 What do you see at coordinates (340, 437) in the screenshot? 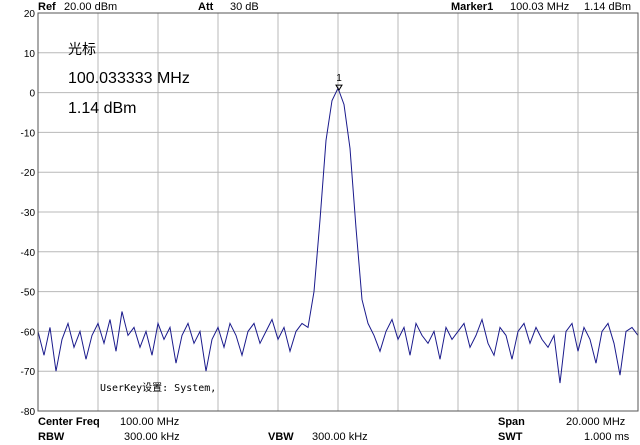
I see `vbw-value: 300.00 kHz` at bounding box center [340, 437].